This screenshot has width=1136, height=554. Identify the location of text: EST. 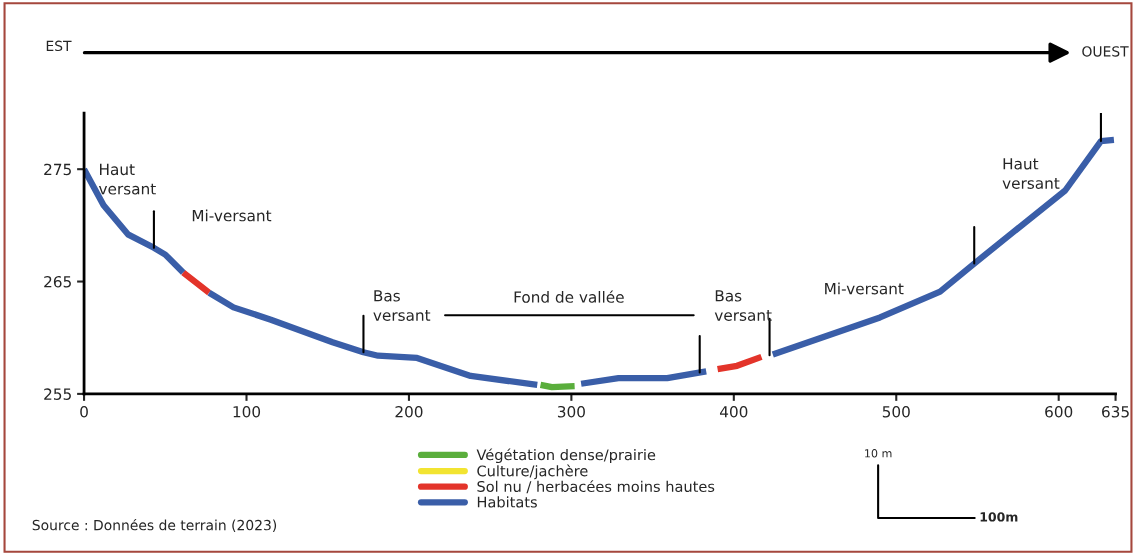
(59, 46).